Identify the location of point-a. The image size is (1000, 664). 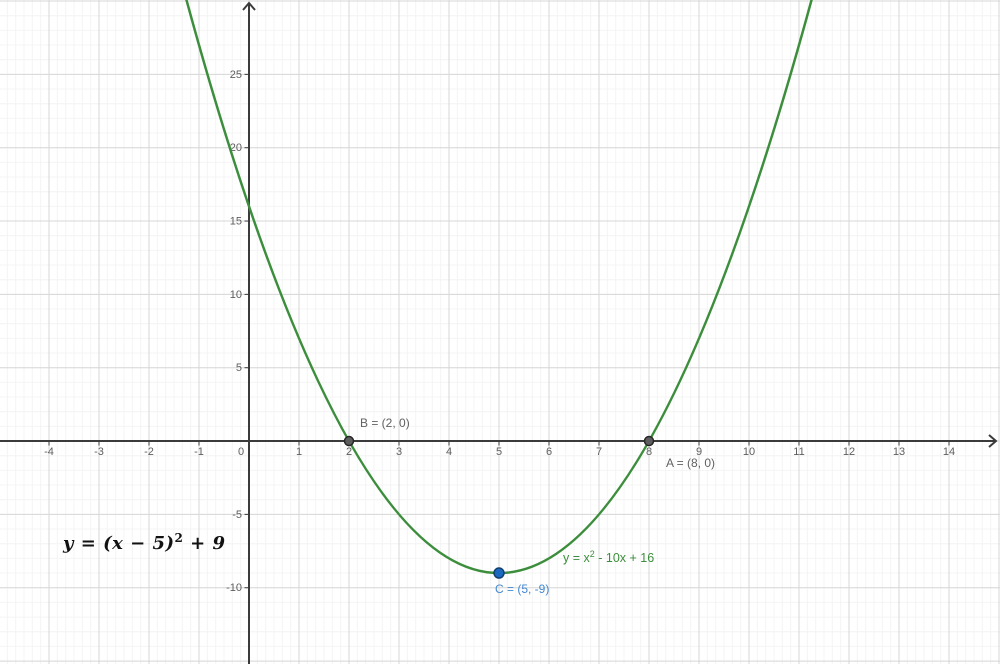
(649, 441).